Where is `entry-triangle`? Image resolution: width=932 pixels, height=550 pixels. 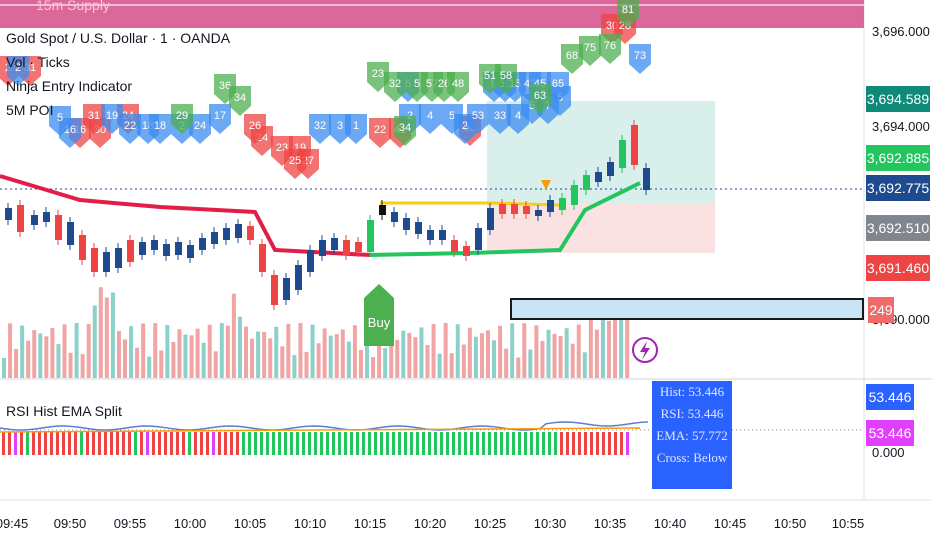
entry-triangle is located at coordinates (546, 185).